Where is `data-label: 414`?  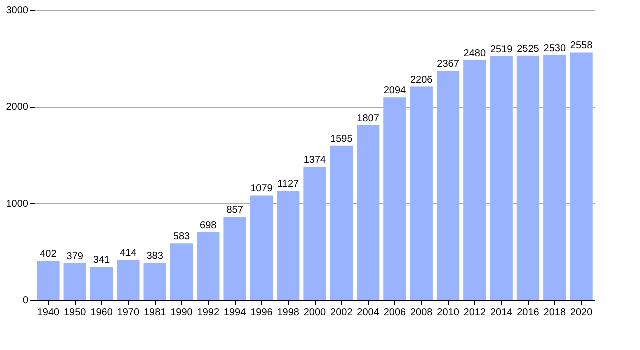
data-label: 414 is located at coordinates (129, 253).